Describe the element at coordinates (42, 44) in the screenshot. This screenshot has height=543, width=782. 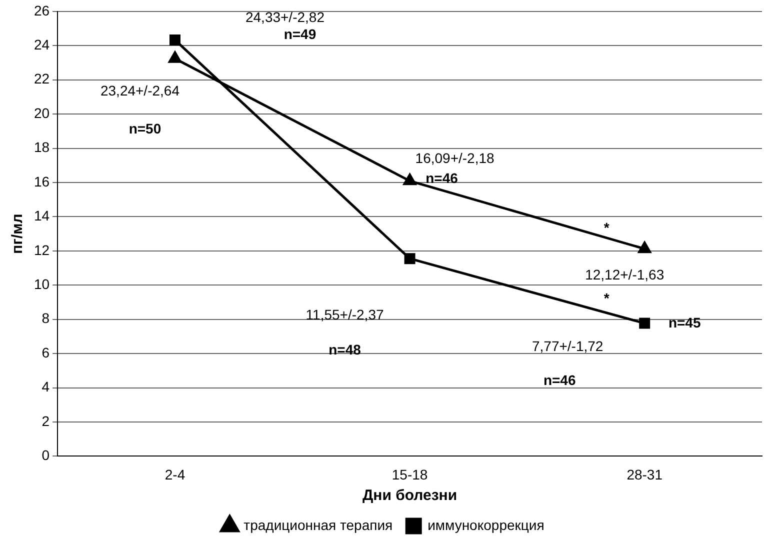
I see `y-tick-label: 24` at that location.